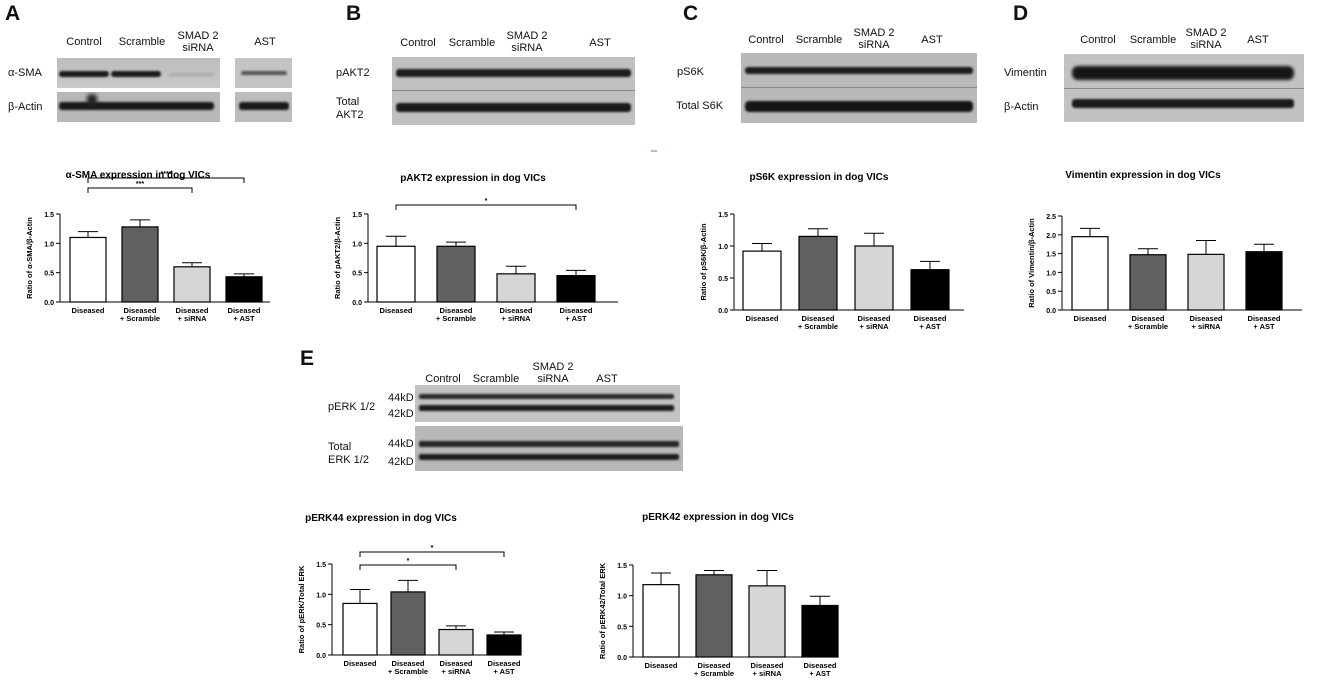  I want to click on blot-image-total-erk, so click(549, 448).